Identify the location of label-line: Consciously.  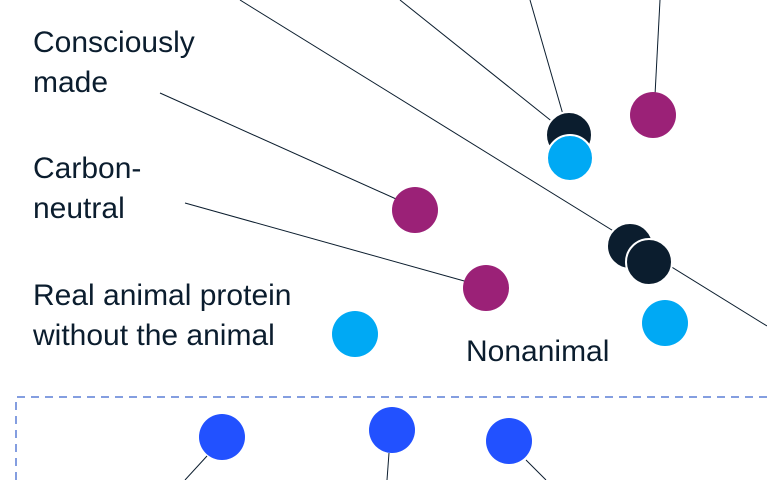
(114, 42).